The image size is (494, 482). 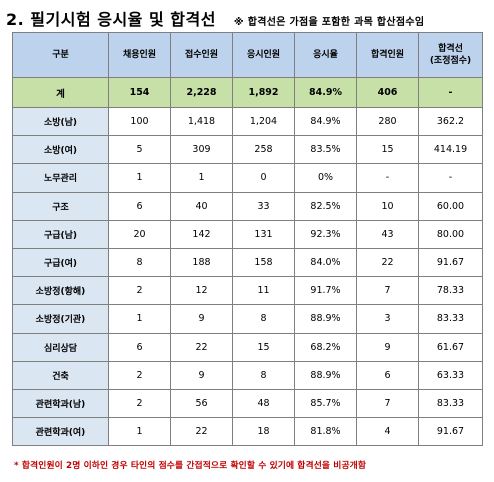 What do you see at coordinates (325, 55) in the screenshot?
I see `col-attendance-rate: 응시율` at bounding box center [325, 55].